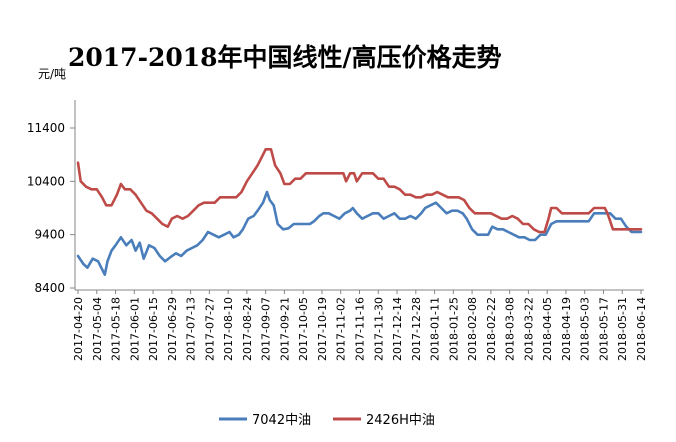  Describe the element at coordinates (46, 181) in the screenshot. I see `y-tick-label-2: 10400` at that location.